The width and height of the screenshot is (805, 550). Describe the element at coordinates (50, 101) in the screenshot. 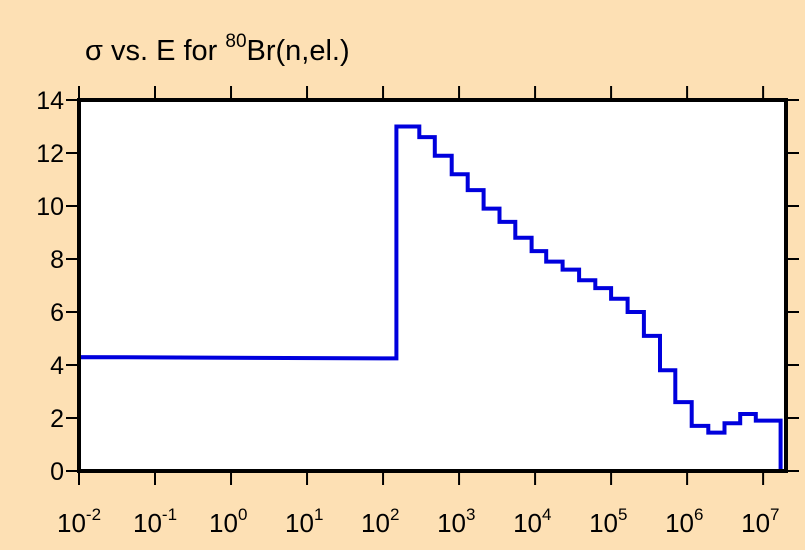

I see `y-tick-label: 14` at that location.